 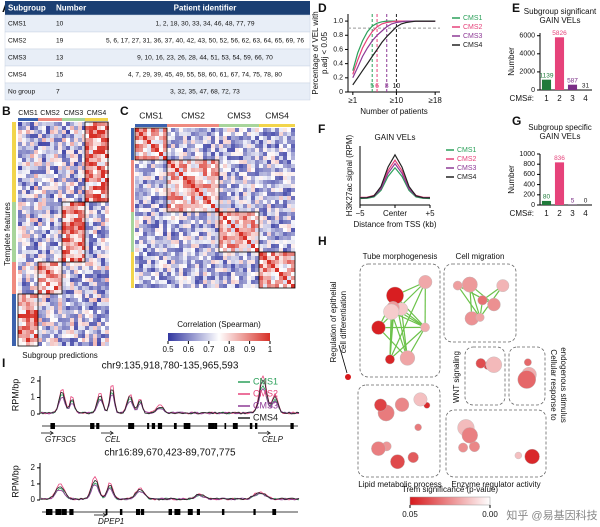 What do you see at coordinates (546, 202) in the screenshot?
I see `bar` at bounding box center [546, 202].